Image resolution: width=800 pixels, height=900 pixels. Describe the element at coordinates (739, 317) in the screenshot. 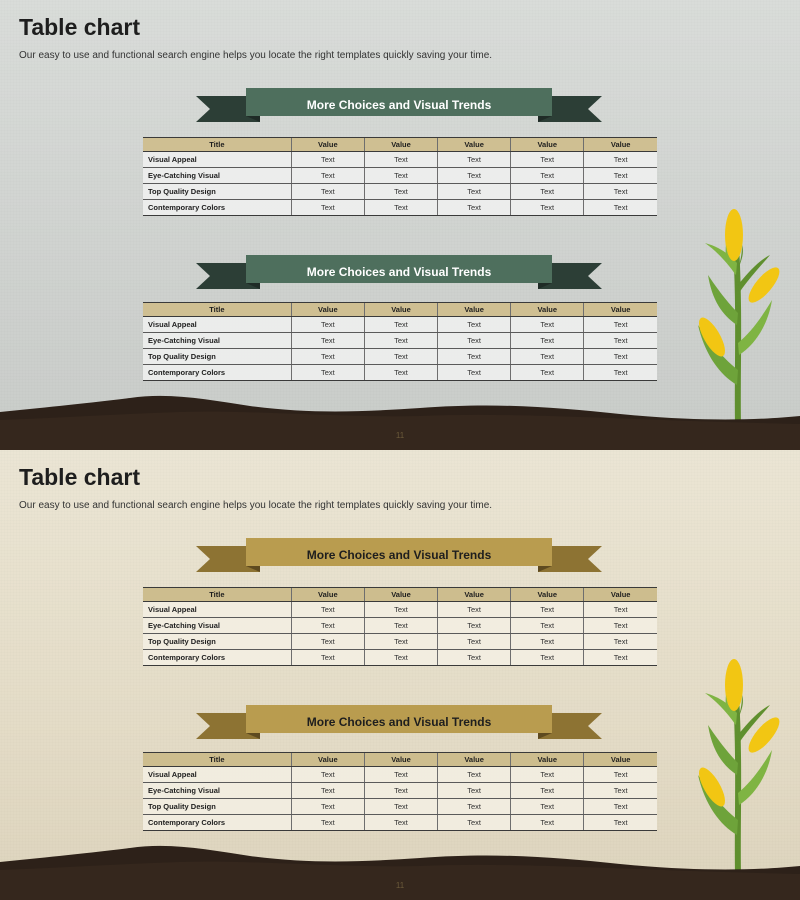

I see `corn-plant-illustration` at that location.